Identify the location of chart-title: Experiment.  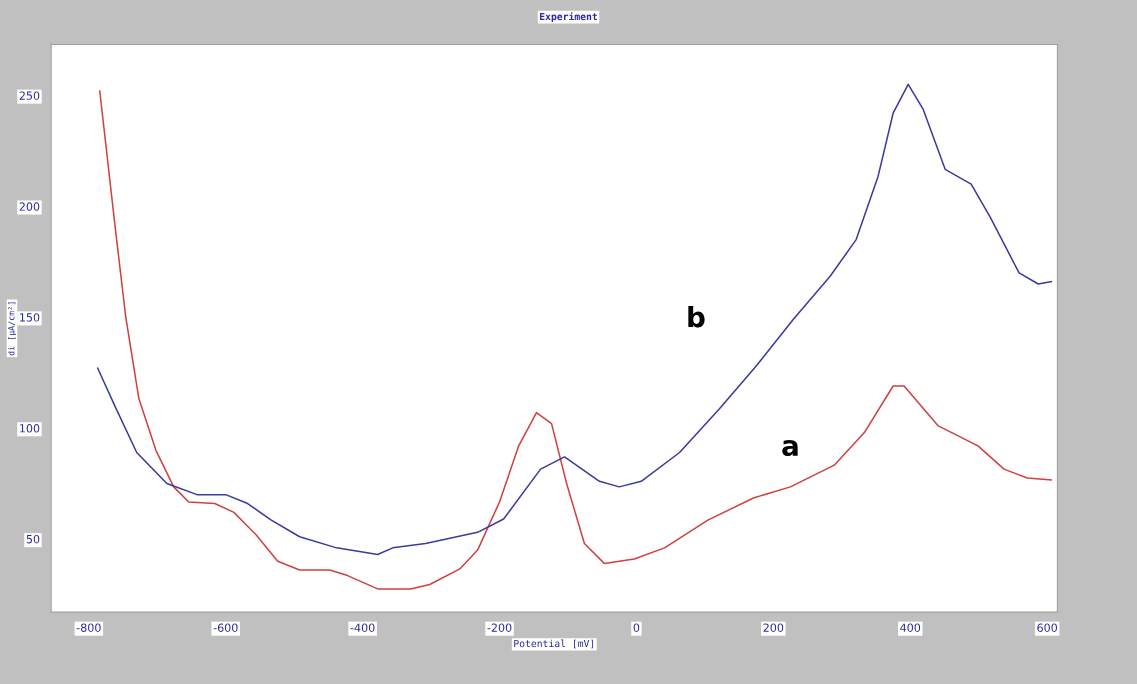
(569, 17).